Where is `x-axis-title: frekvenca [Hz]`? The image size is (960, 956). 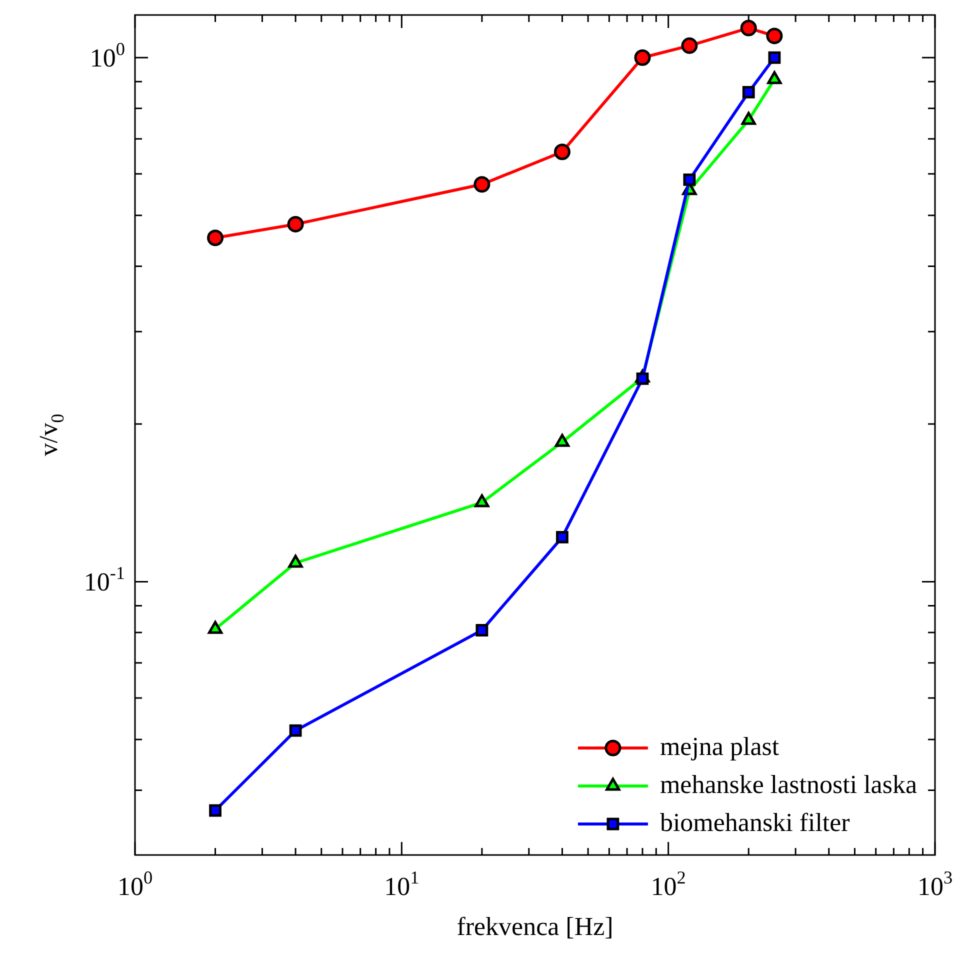
x-axis-title: frekvenca [Hz] is located at coordinates (535, 926).